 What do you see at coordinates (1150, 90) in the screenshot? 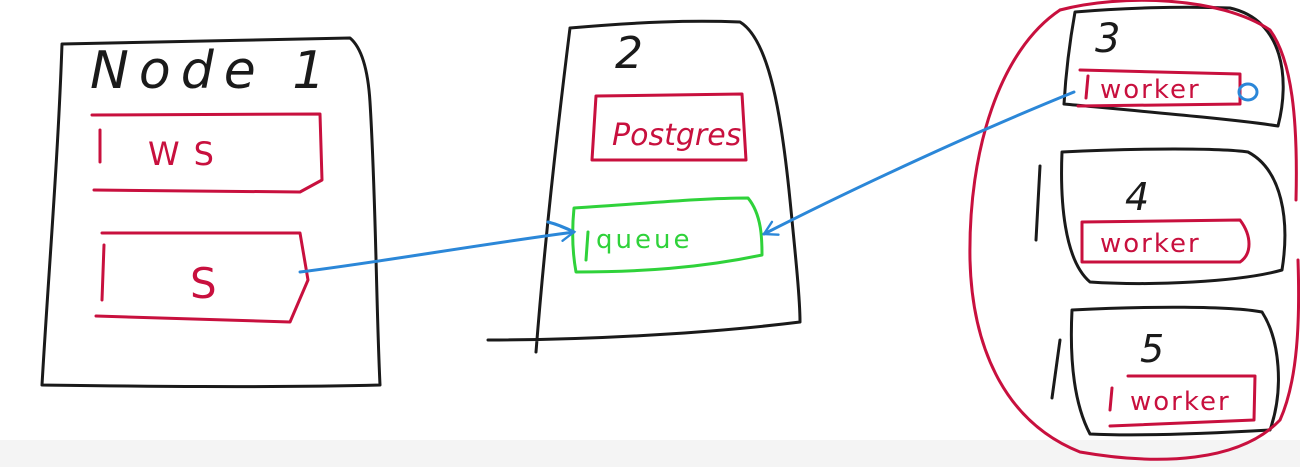
I see `node-3-worker-label: worker` at bounding box center [1150, 90].